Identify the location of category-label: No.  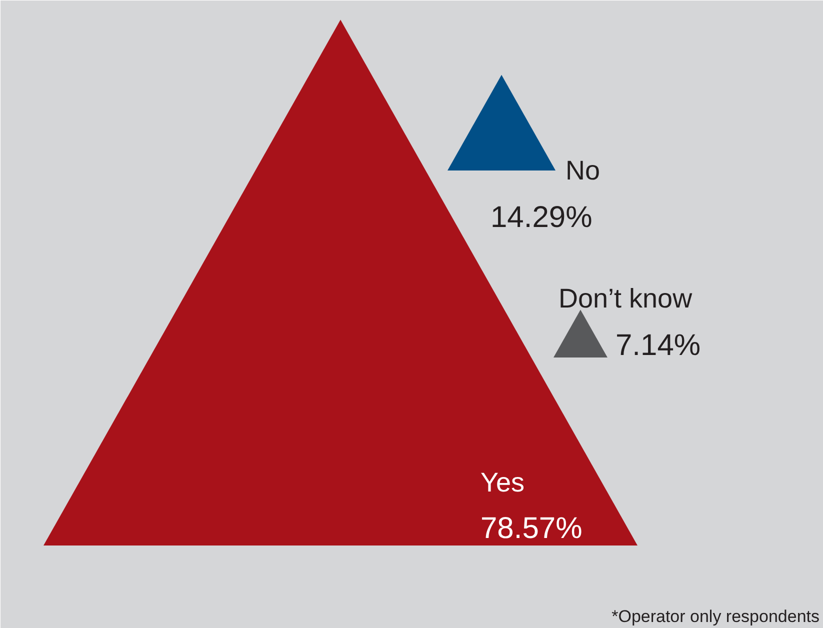
(583, 171).